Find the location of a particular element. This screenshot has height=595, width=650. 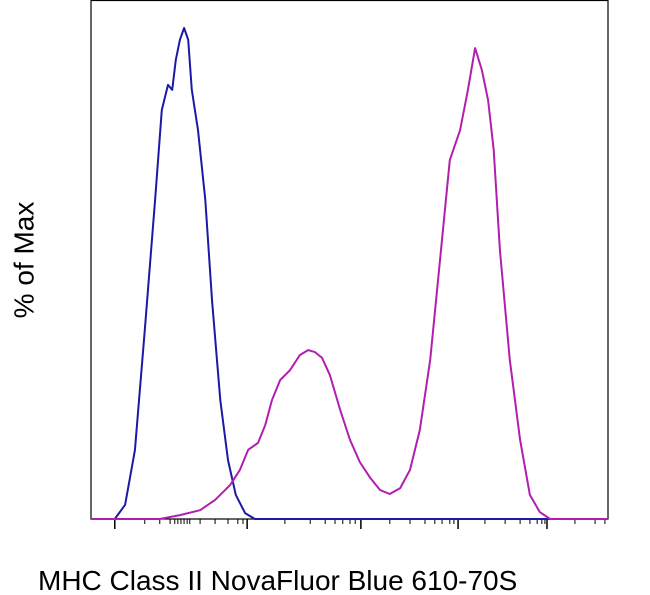

x-axis-label: MHC Class II NovaFluor Blue 610-70S is located at coordinates (277, 580).